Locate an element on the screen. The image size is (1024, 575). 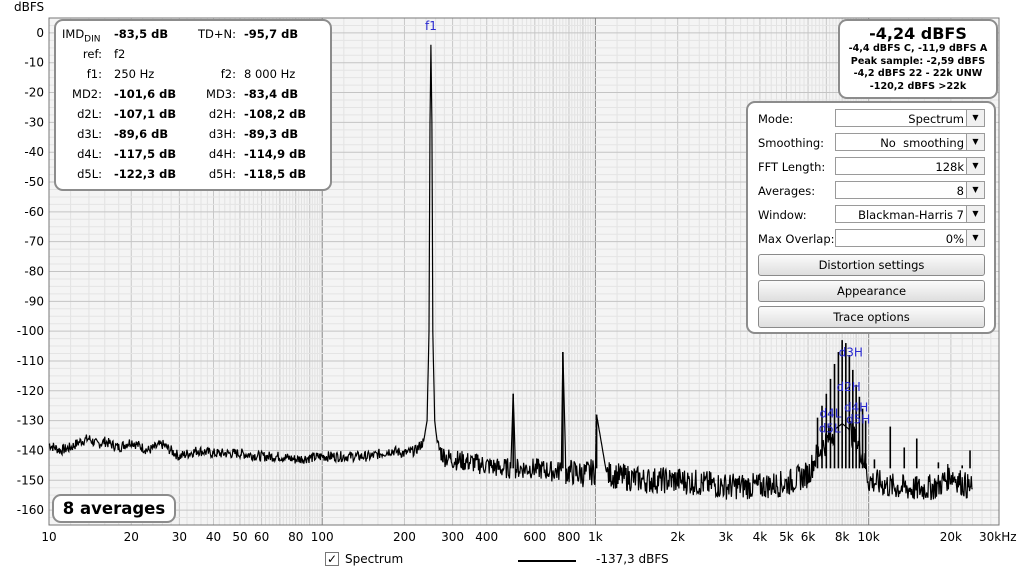
peak-annotation: d5H is located at coordinates (858, 420).